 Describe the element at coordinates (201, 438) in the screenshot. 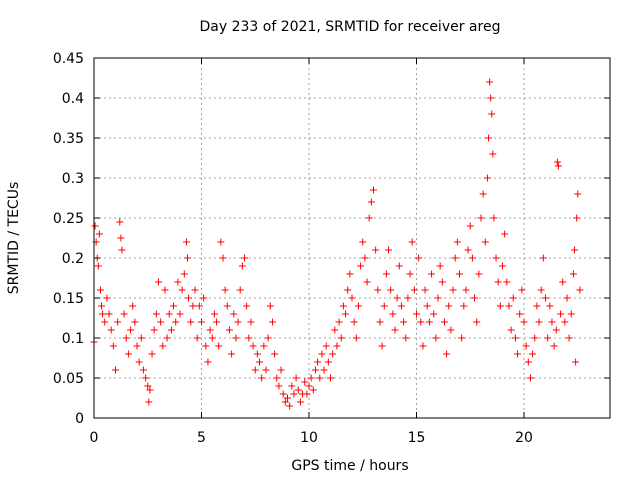

I see `x-tick-label: 5` at that location.